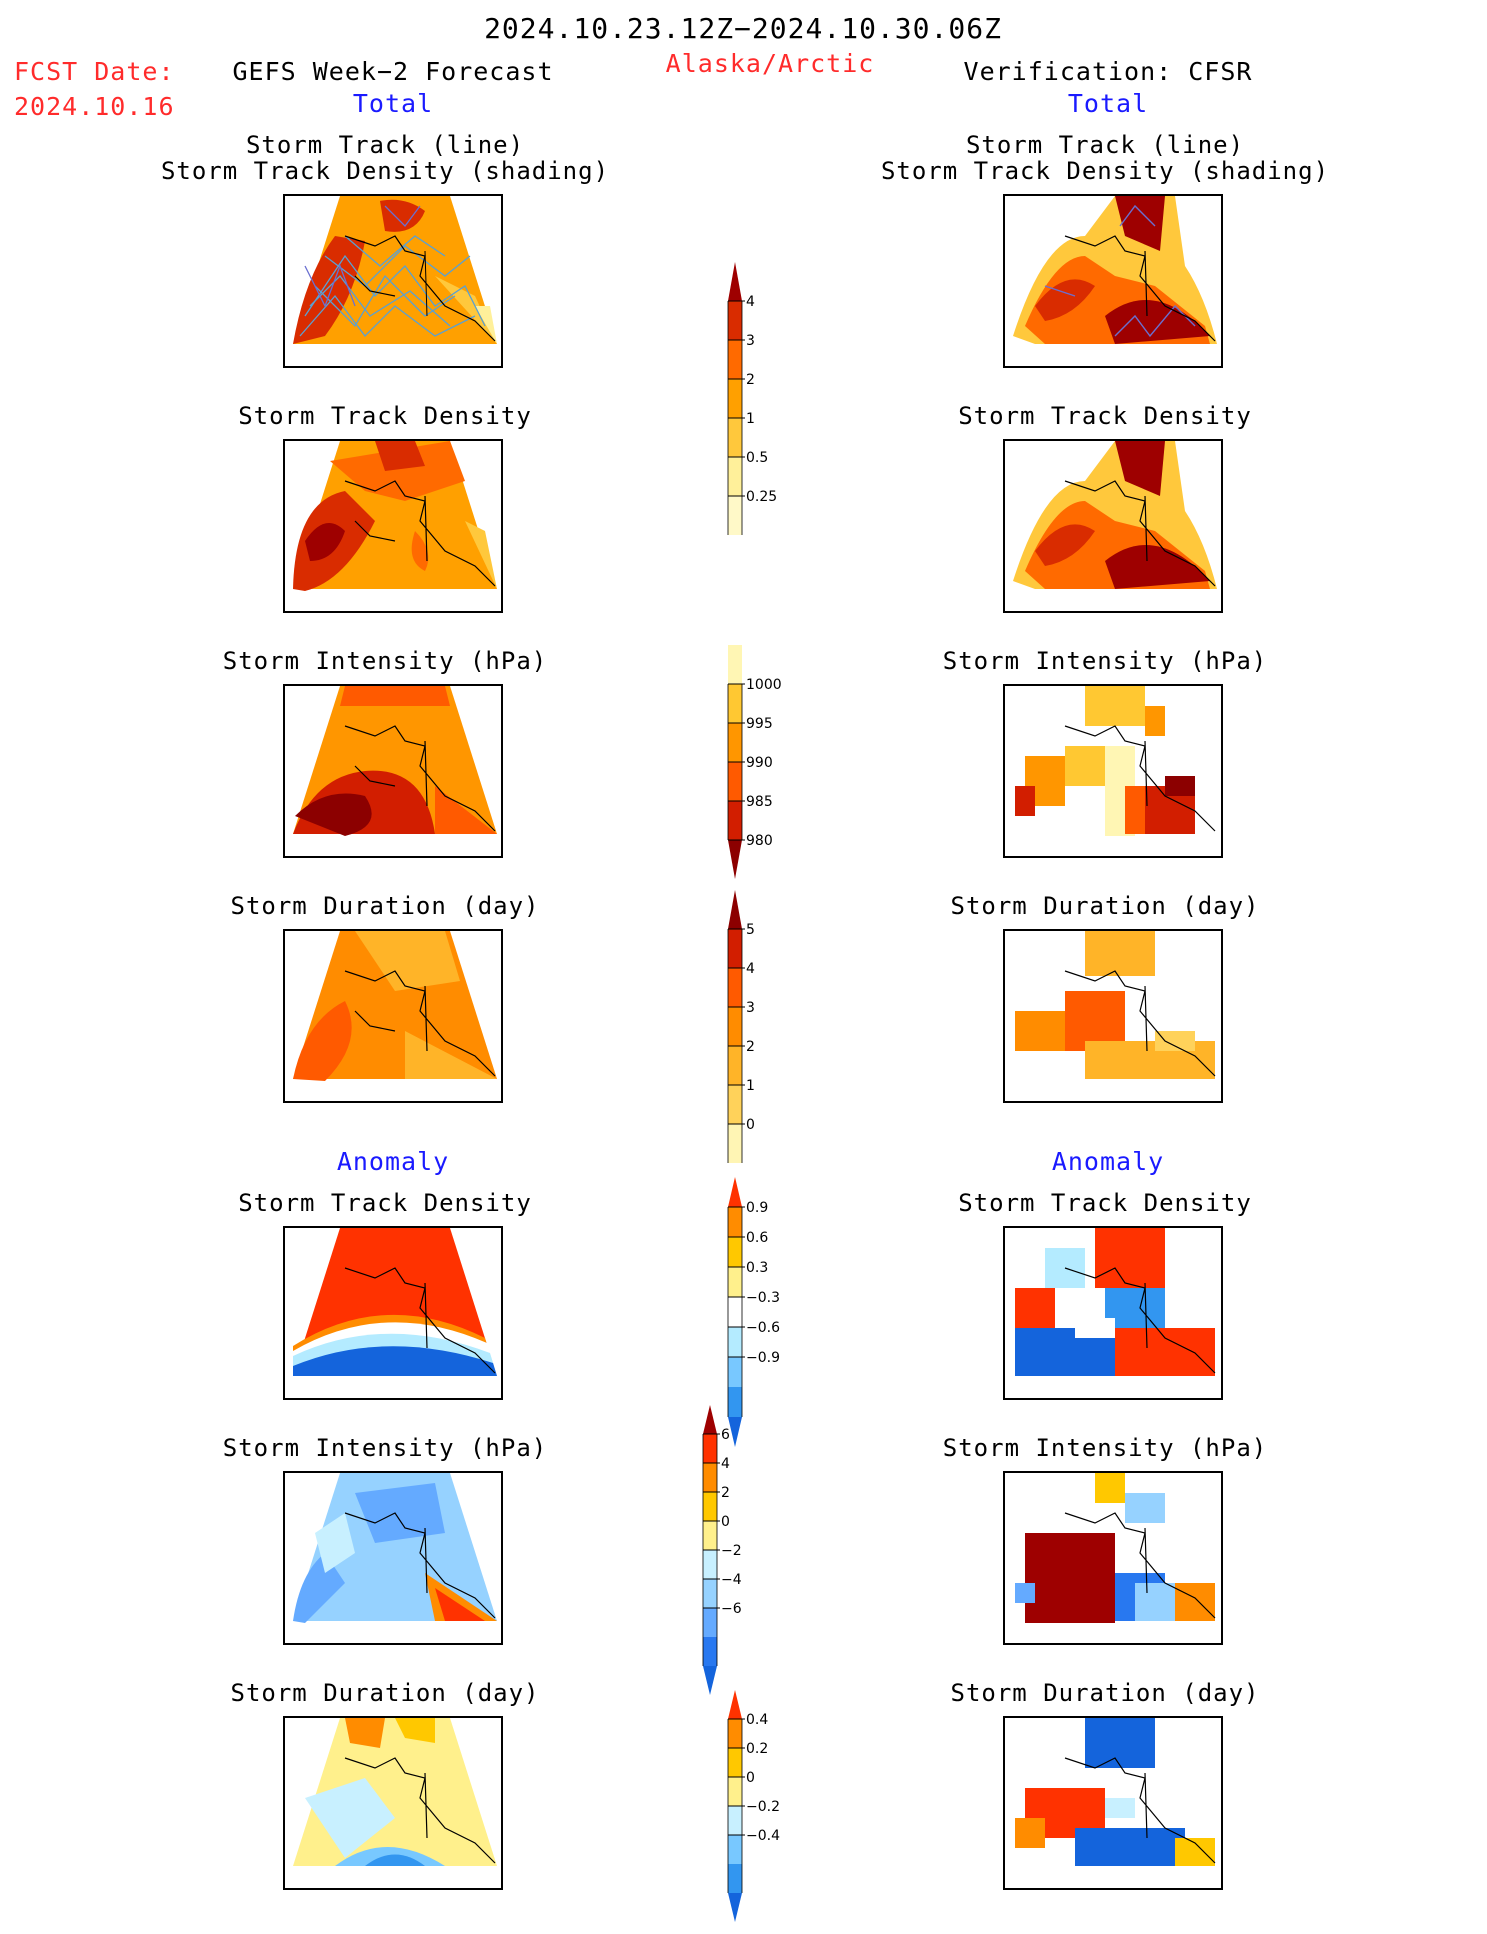  I want to click on duration_total-tick-label: 0, so click(750, 1125).